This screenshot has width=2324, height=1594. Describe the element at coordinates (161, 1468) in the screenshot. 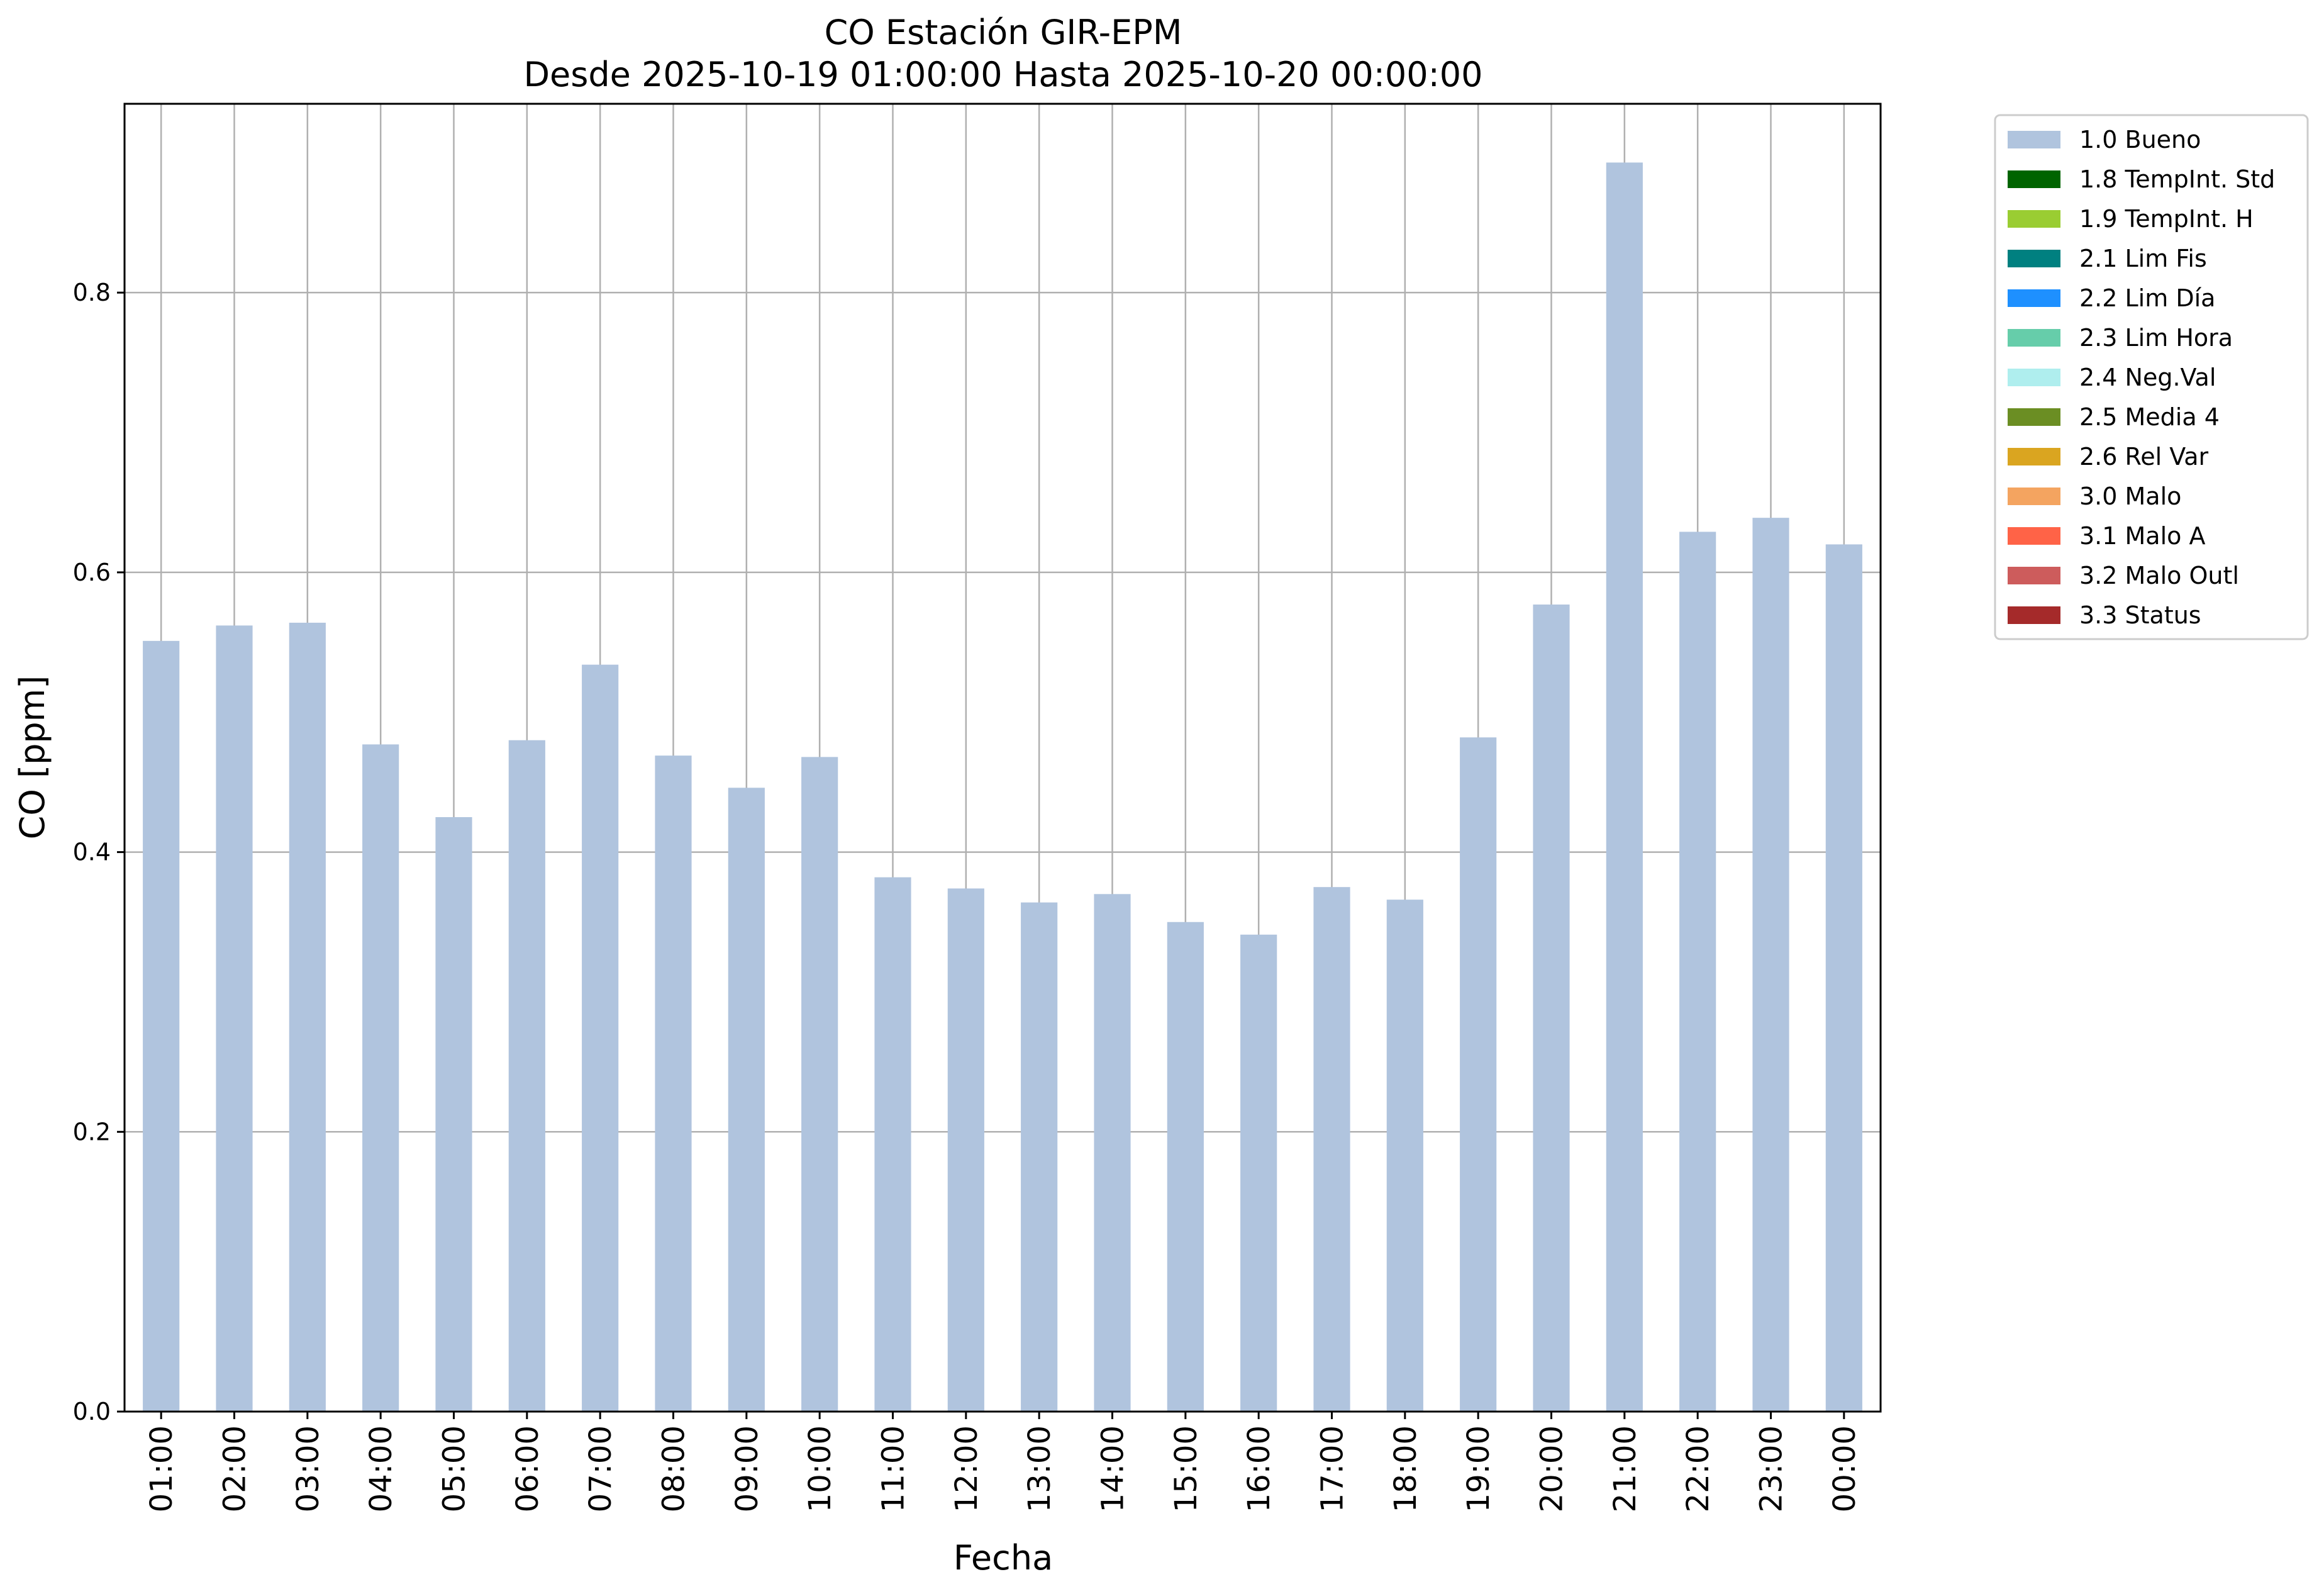

I see `x-tick-label: 01:00` at that location.